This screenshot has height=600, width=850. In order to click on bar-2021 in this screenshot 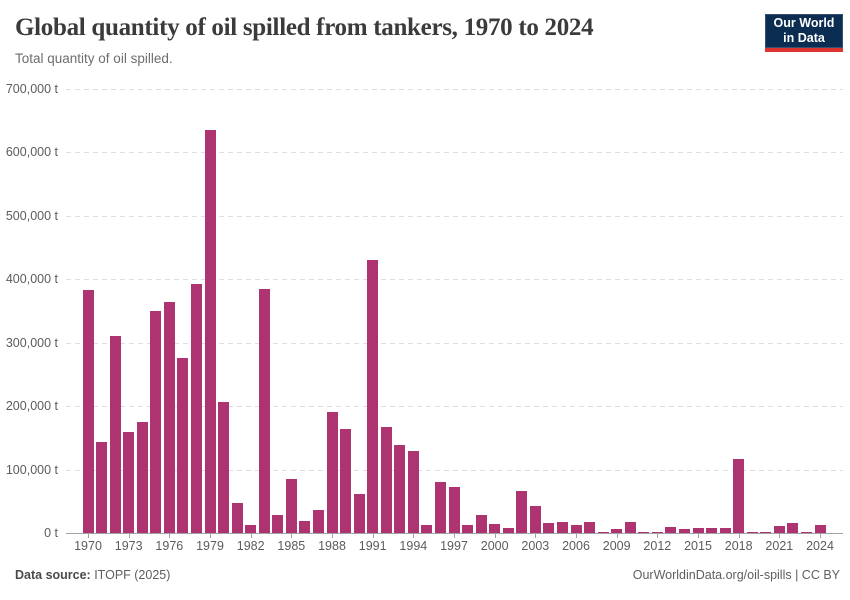, I will do `click(779, 529)`.